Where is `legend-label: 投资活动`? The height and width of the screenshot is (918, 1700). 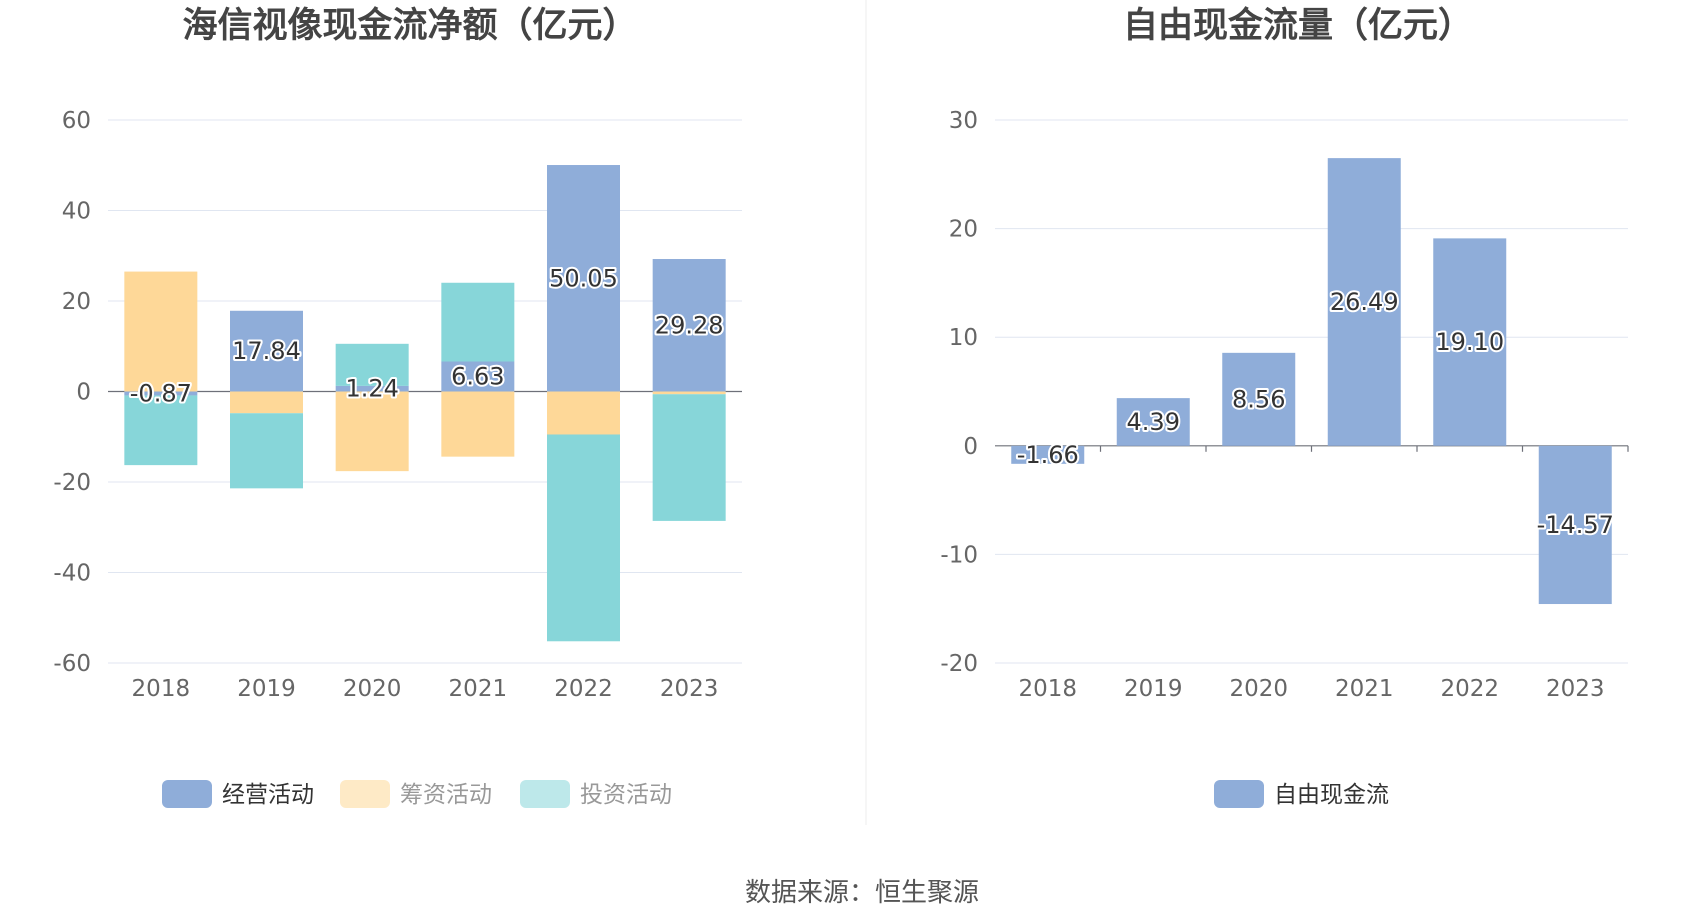 legend-label: 投资活动 is located at coordinates (626, 795).